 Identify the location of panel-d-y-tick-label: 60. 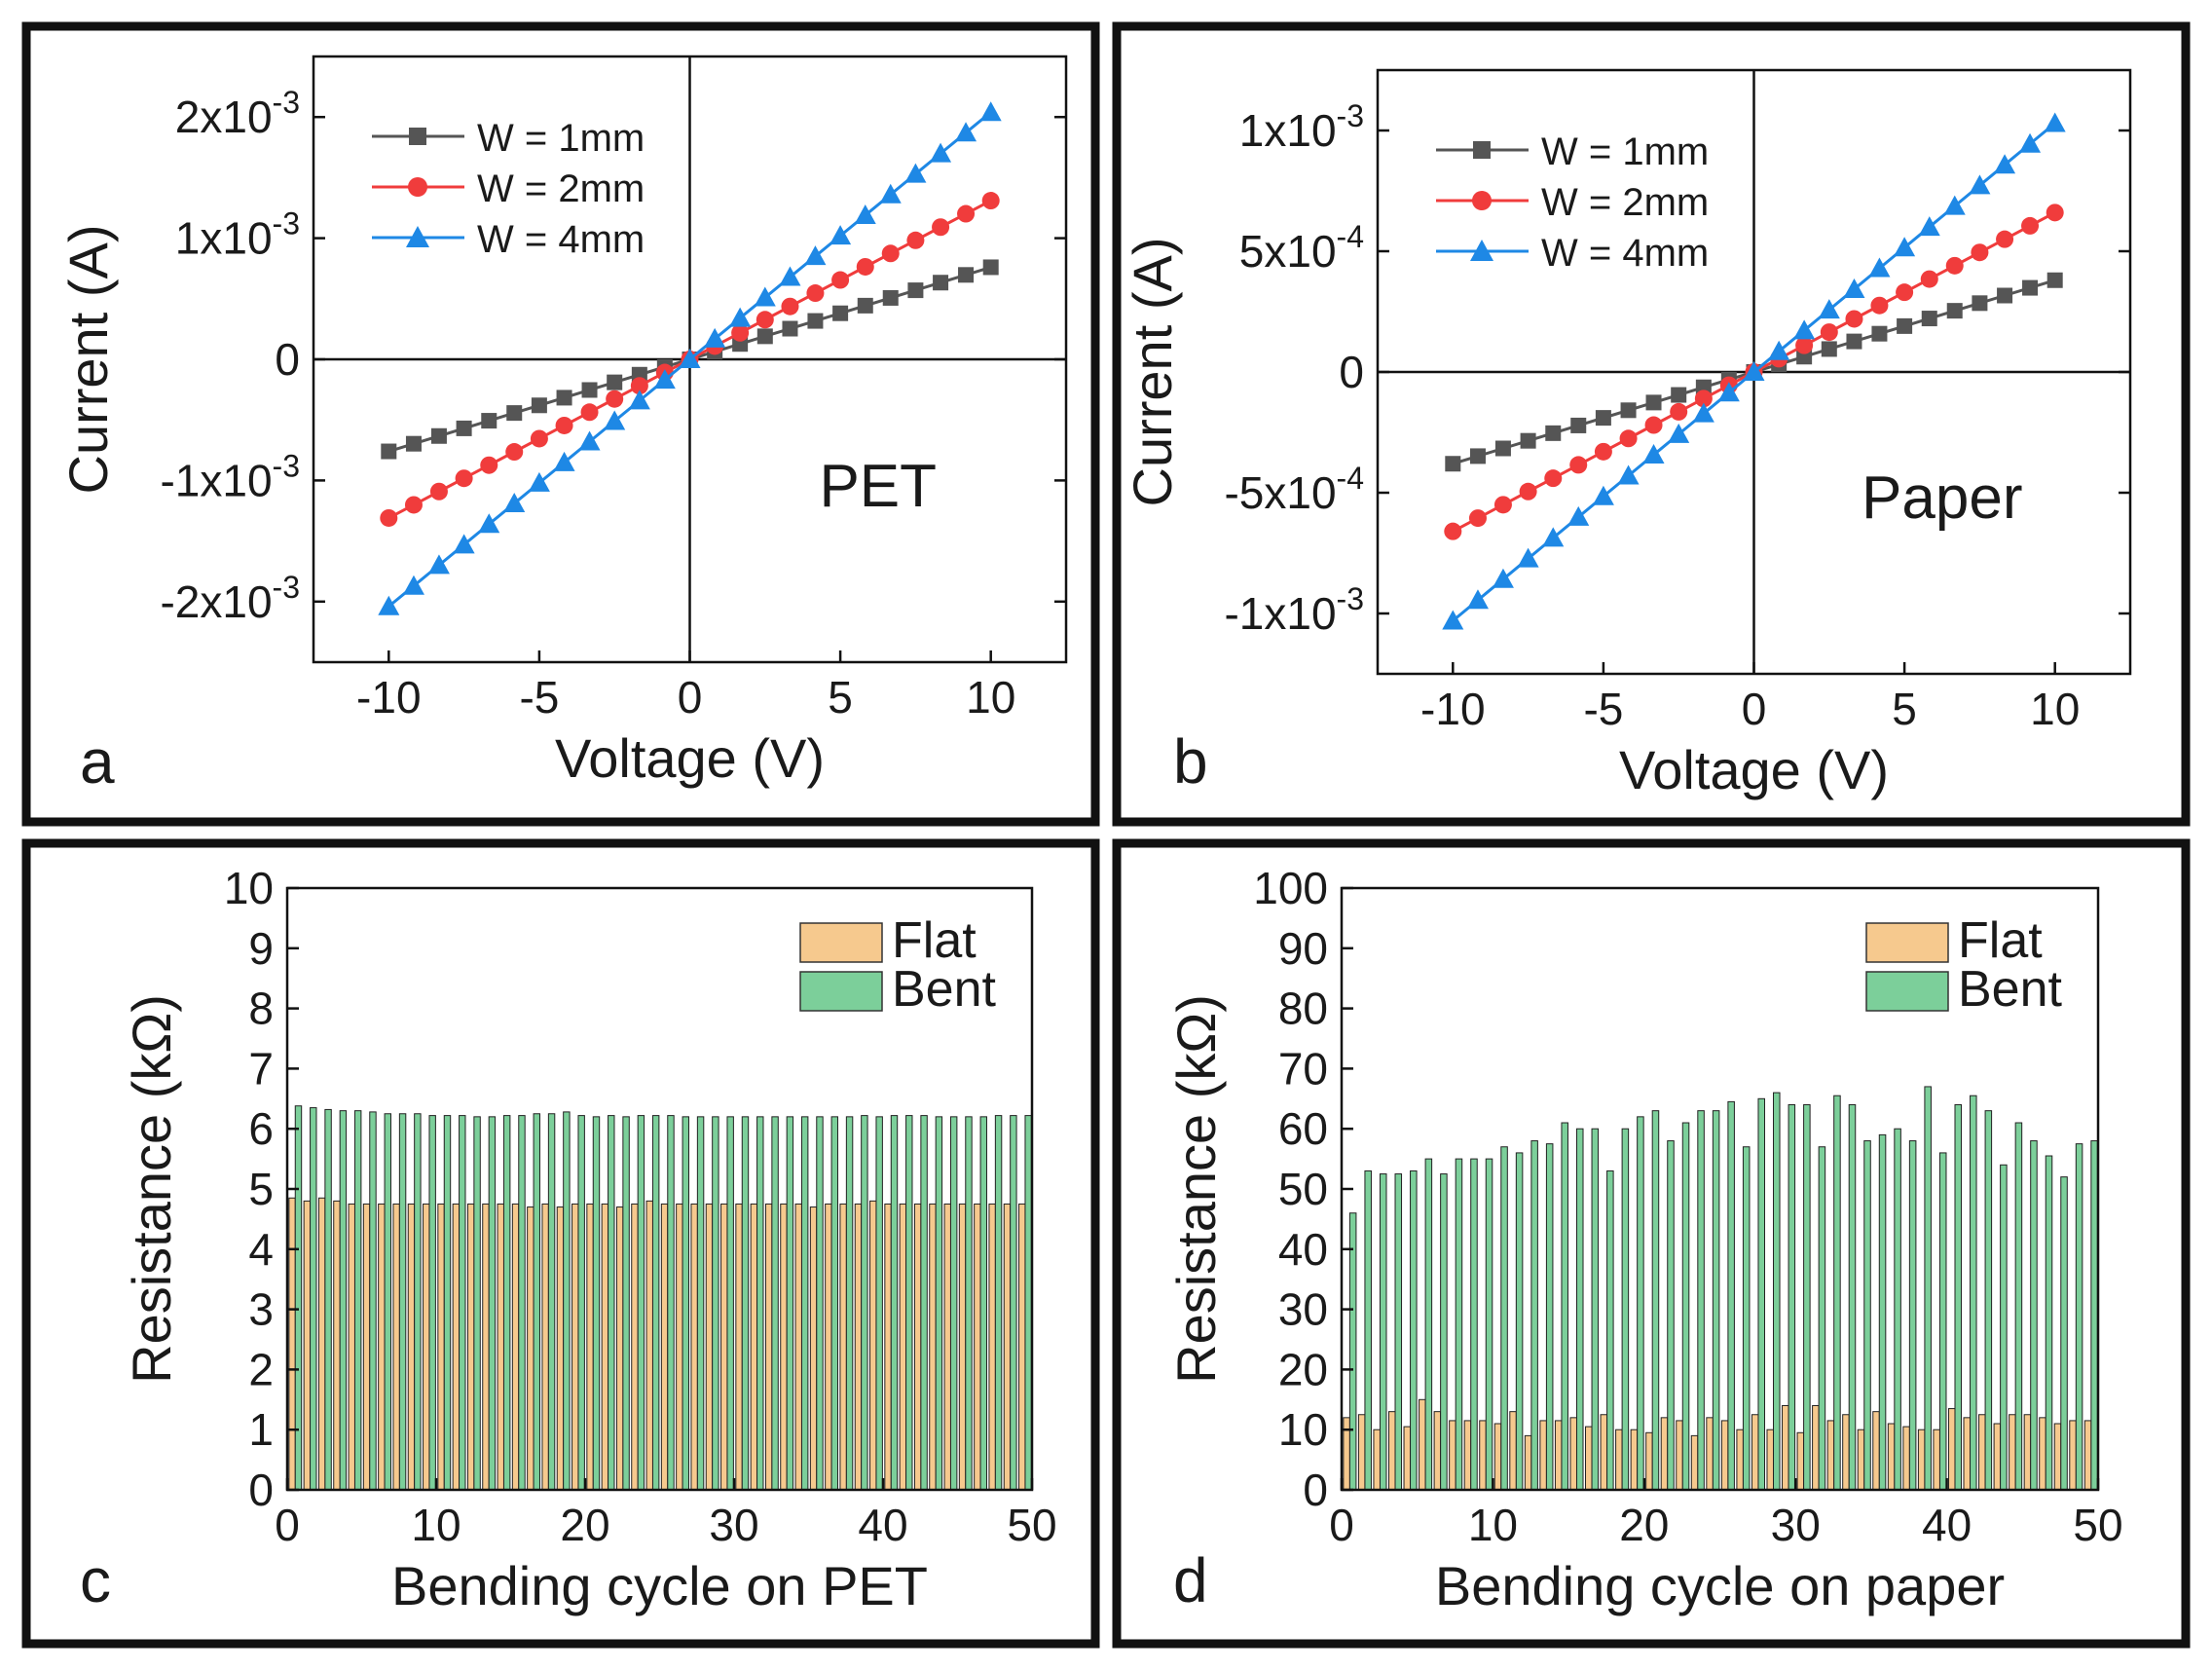
(1303, 1128).